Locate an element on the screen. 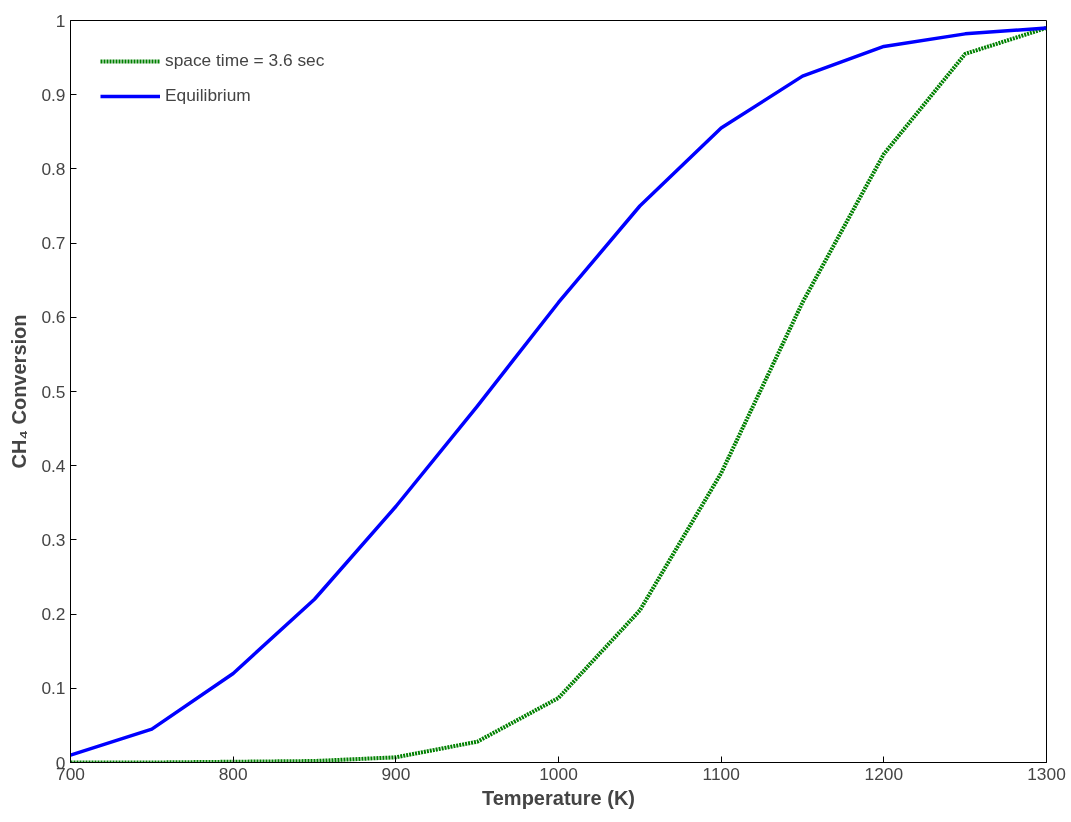 The image size is (1071, 822). x-tick-label: 800 is located at coordinates (233, 773).